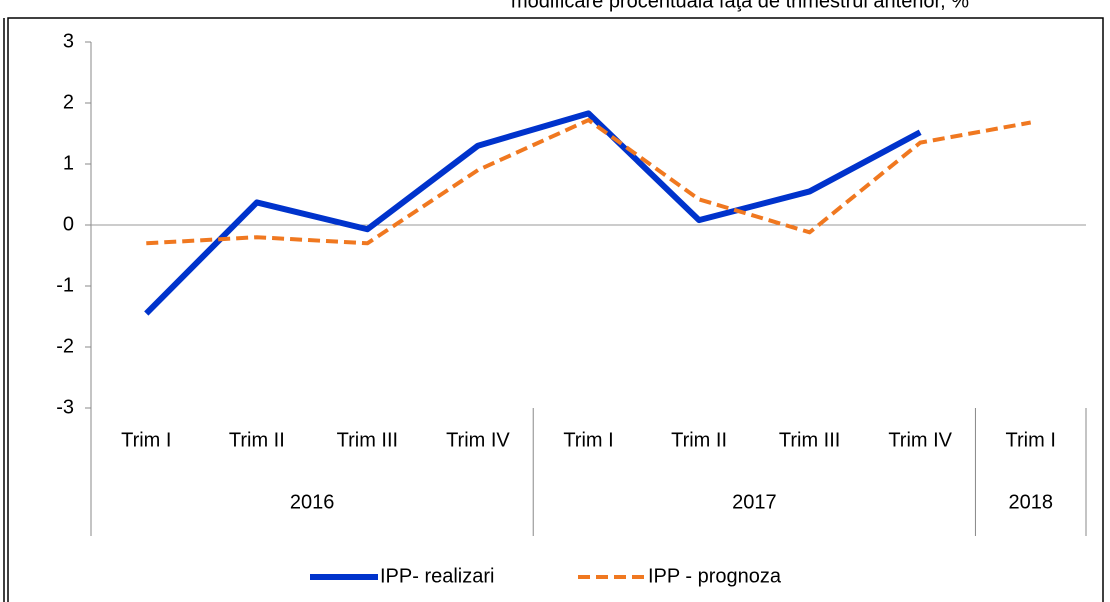  What do you see at coordinates (68, 102) in the screenshot?
I see `y-tick-label: 2` at bounding box center [68, 102].